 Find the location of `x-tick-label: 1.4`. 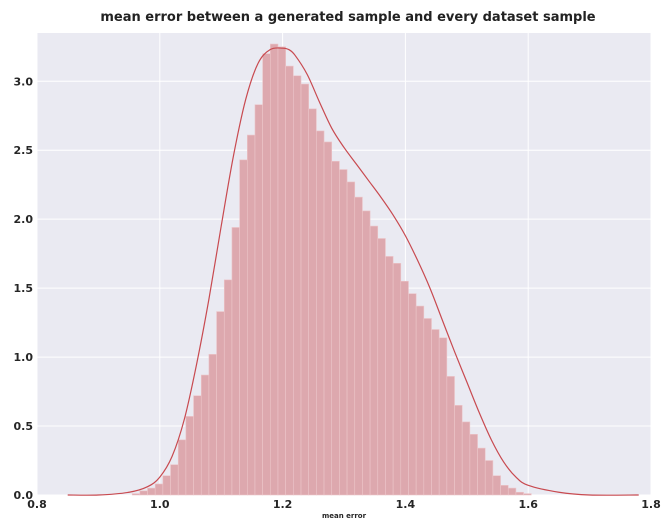

x-tick-label: 1.4 is located at coordinates (406, 504).